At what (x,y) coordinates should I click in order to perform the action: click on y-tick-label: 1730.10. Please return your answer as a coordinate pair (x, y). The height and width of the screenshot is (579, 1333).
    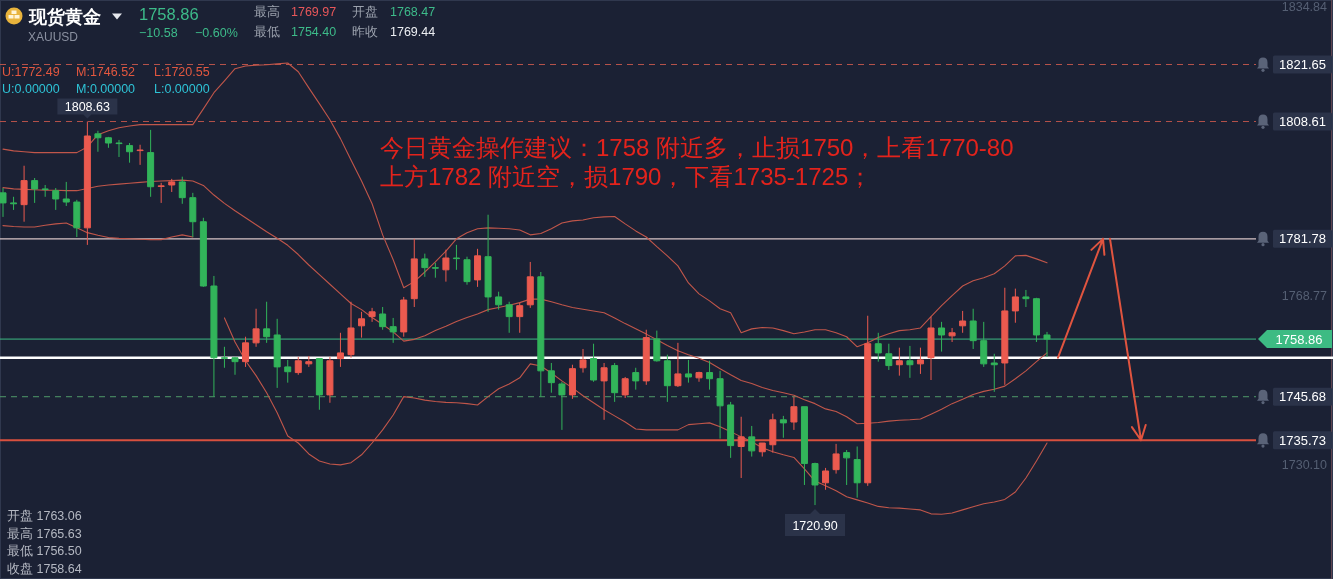
    Looking at the image, I should click on (1304, 465).